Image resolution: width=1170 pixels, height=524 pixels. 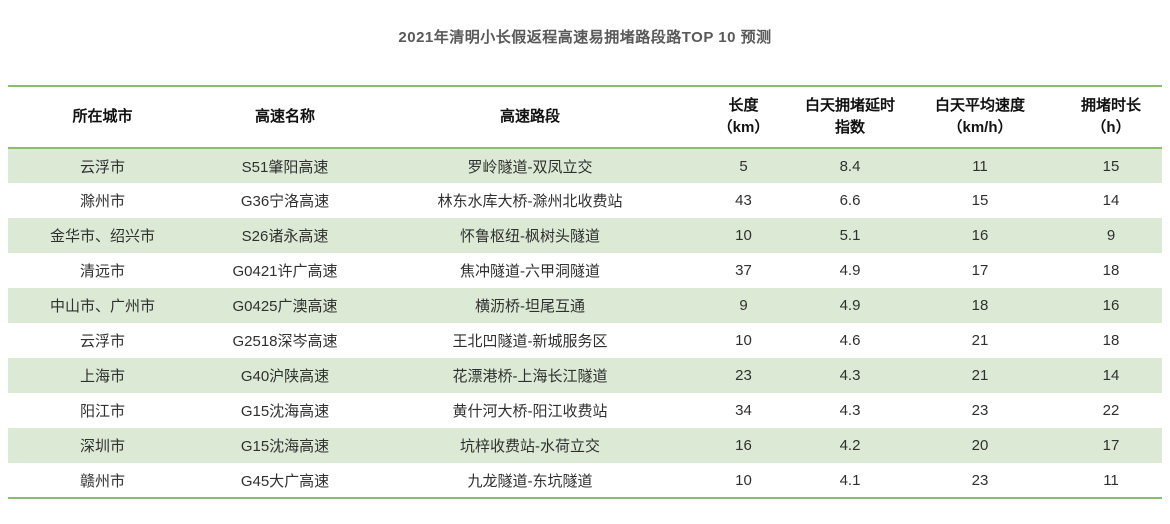 I want to click on cell-avg-speed: 18, so click(x=980, y=305).